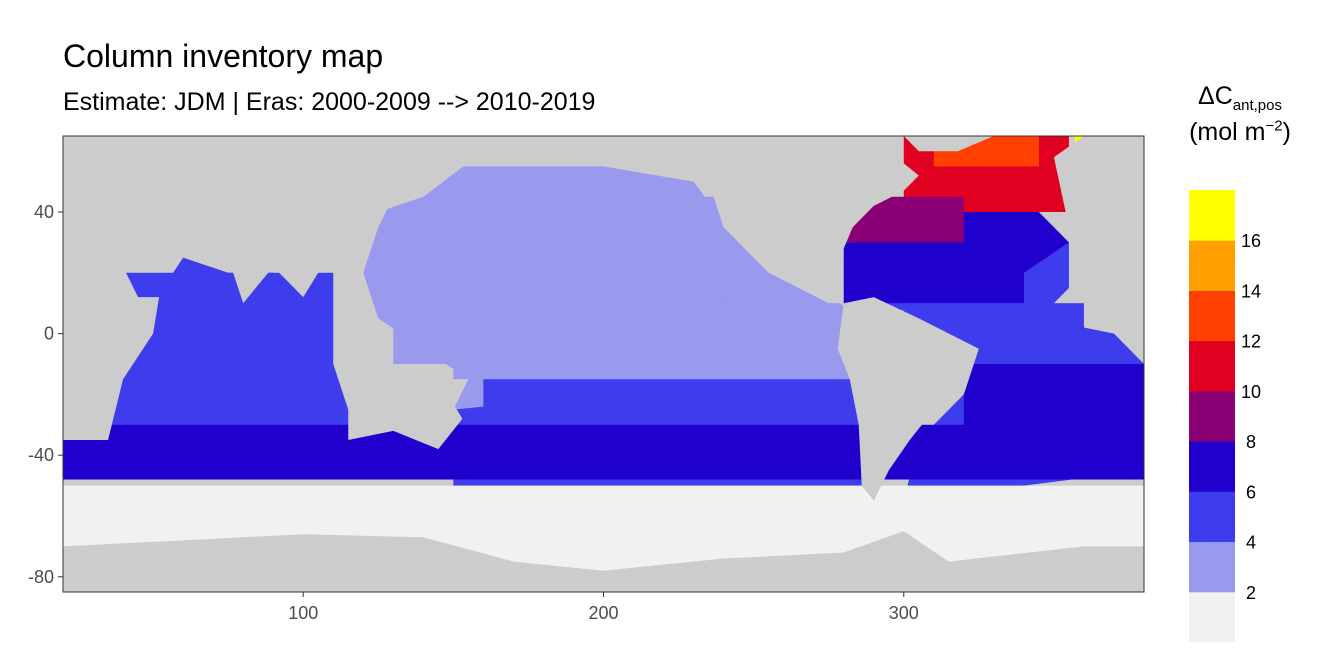 The width and height of the screenshot is (1344, 672). What do you see at coordinates (1257, 105) in the screenshot?
I see `legend-title-sub: ant,pos` at bounding box center [1257, 105].